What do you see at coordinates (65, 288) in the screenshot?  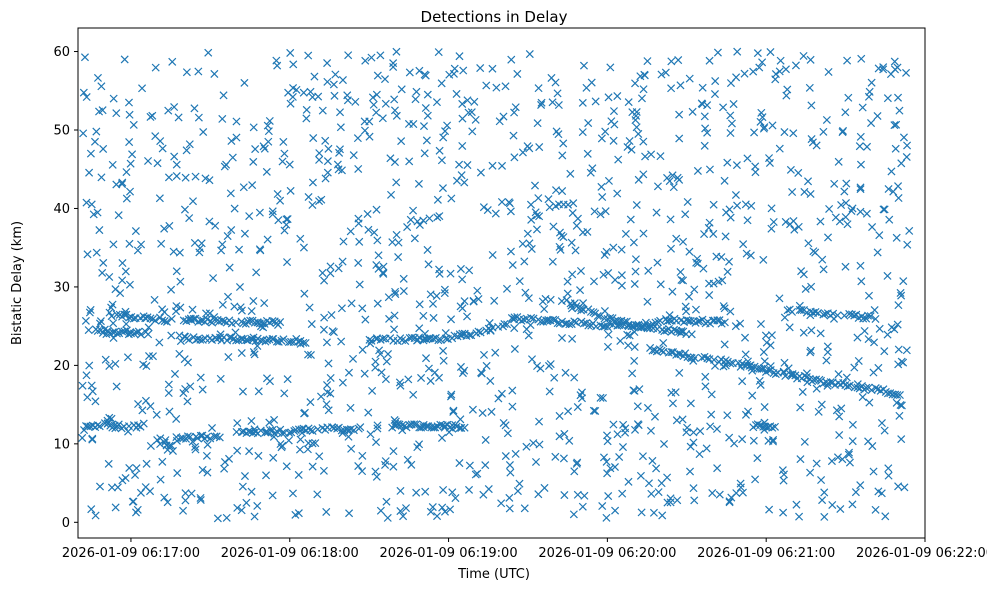 I see `y-axis: 0 10 20 30 40 50 60` at bounding box center [65, 288].